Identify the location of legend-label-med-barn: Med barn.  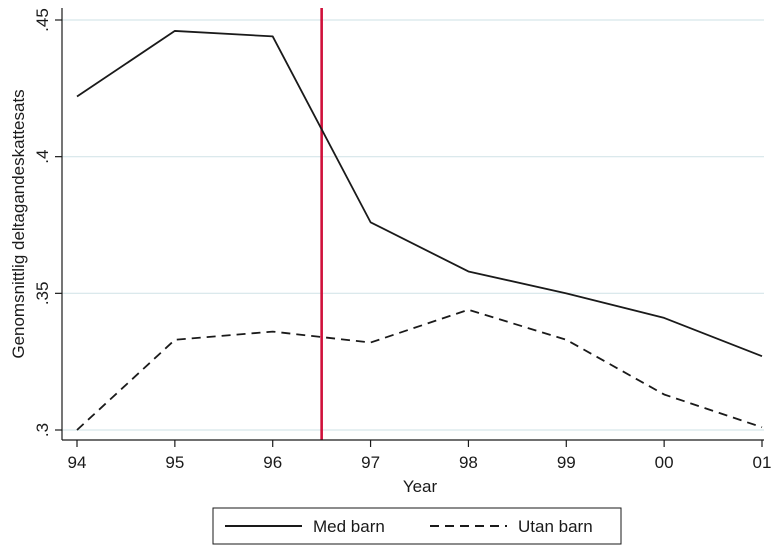
(349, 526).